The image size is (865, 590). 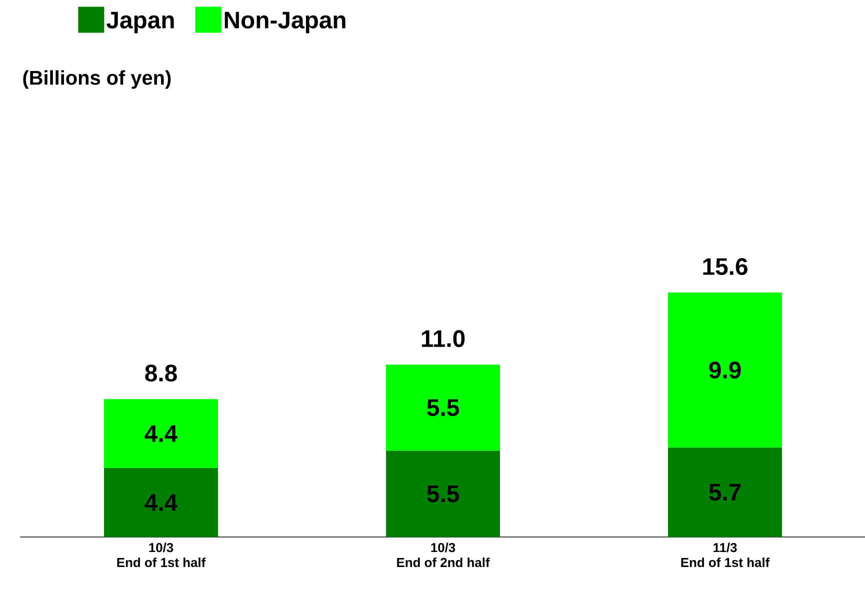 I want to click on text: (Billions of yen), so click(x=97, y=79).